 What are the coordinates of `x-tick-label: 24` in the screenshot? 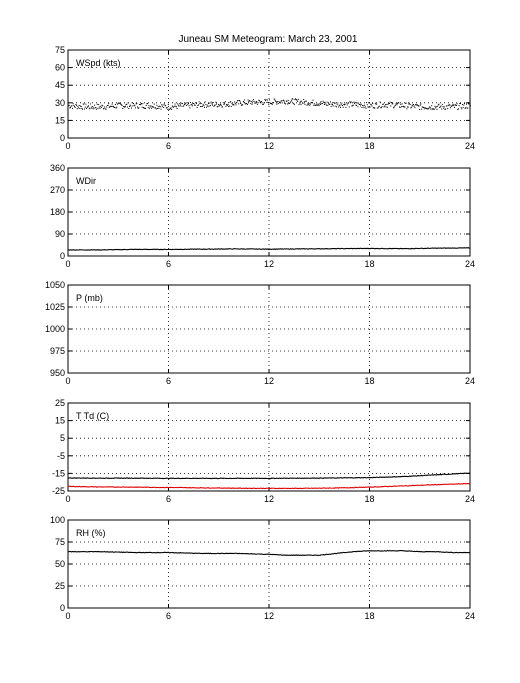 It's located at (470, 381).